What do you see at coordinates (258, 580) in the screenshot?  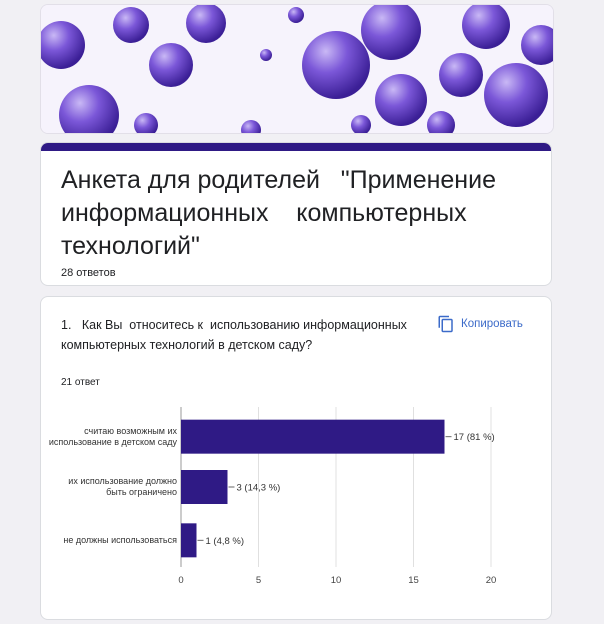 I see `x-tick-label: 5` at bounding box center [258, 580].